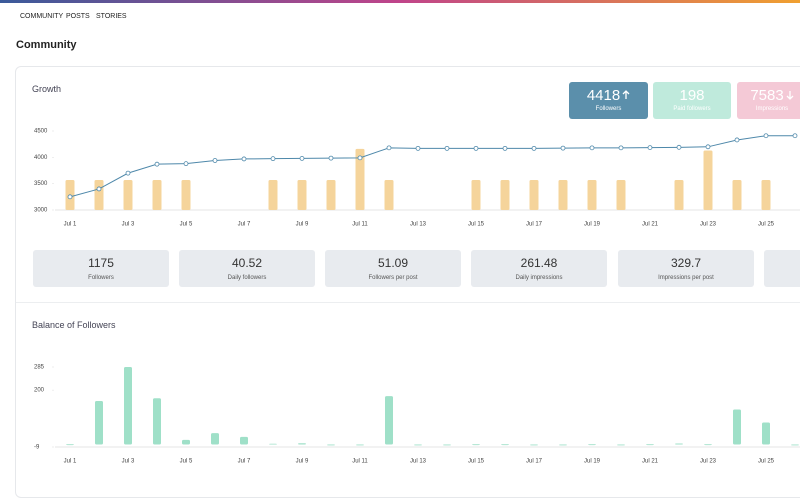  I want to click on y-tick-label: 200, so click(39, 391).